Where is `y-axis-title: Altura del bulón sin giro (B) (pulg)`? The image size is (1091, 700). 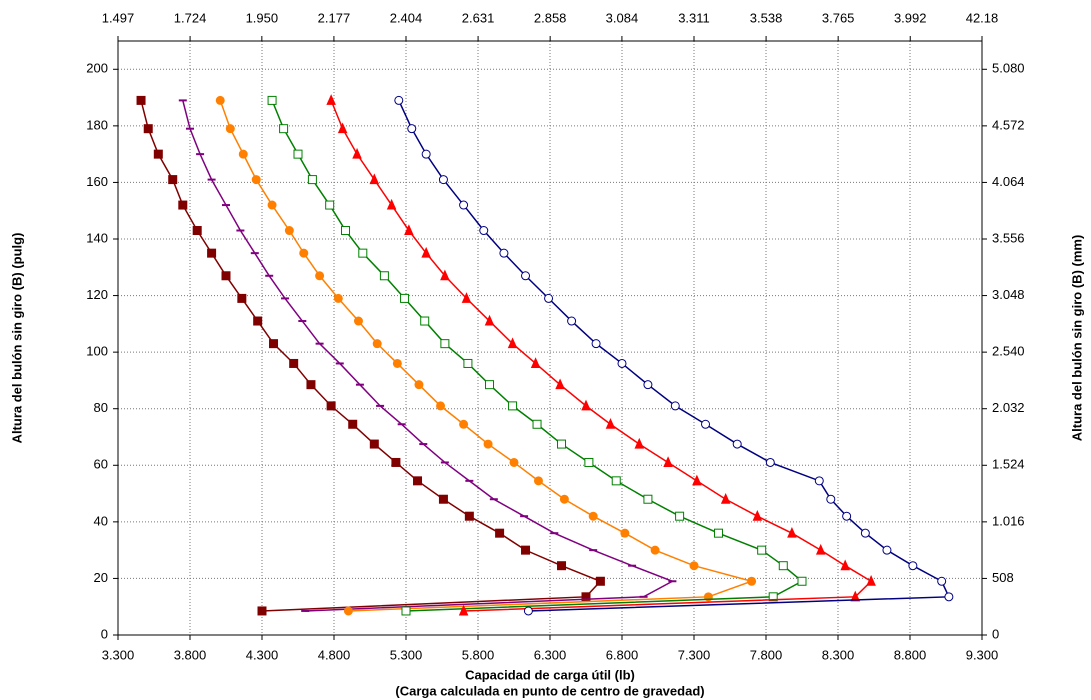
y-axis-title: Altura del bulón sin giro (B) (pulg) is located at coordinates (16, 338).